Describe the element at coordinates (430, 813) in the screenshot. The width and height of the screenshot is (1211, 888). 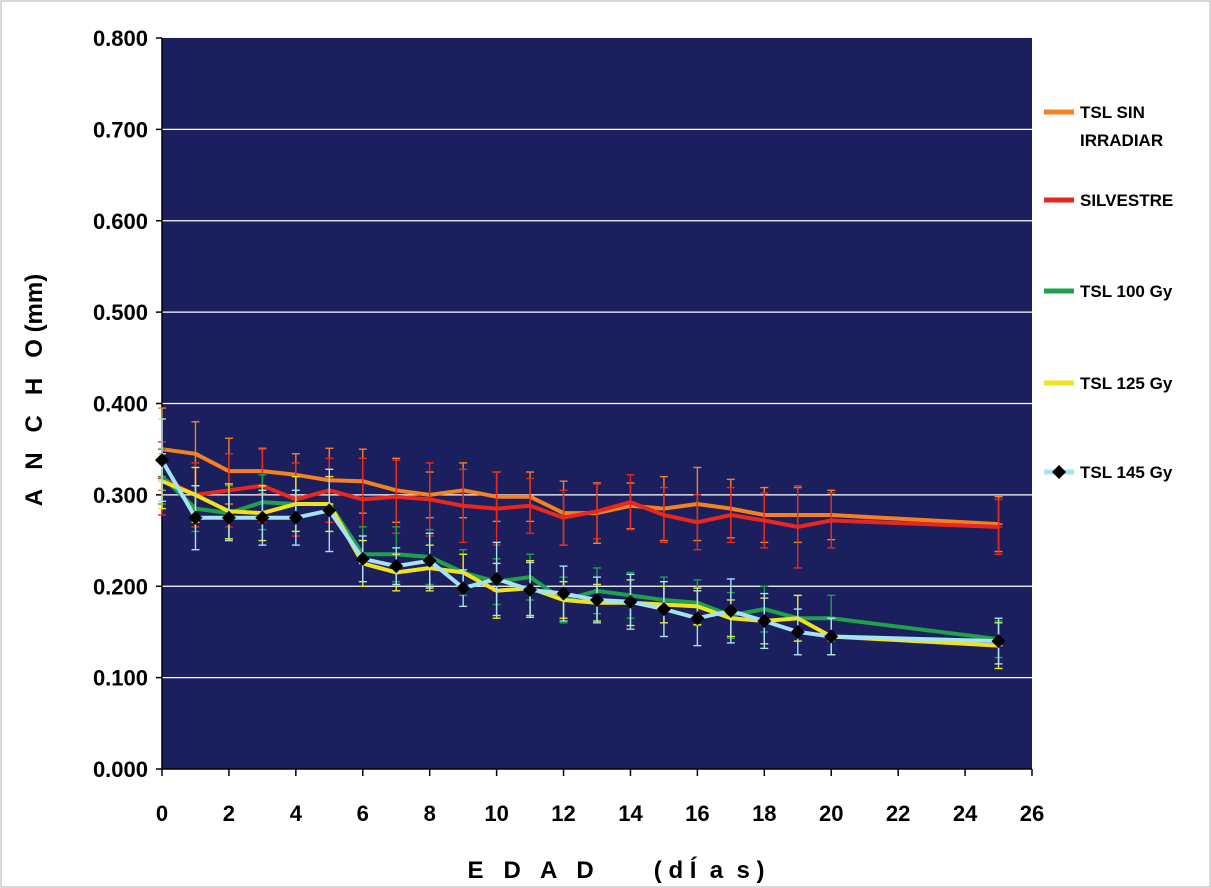
I see `x-tick-label-4: 8` at that location.